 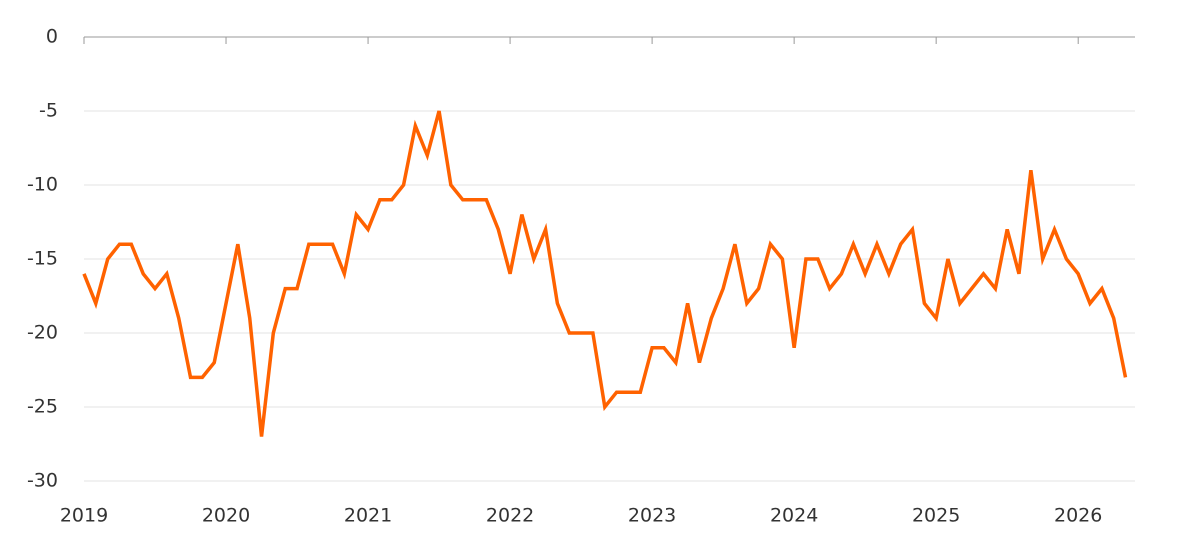 What do you see at coordinates (42, 259) in the screenshot?
I see `y-tick-label: -15` at bounding box center [42, 259].